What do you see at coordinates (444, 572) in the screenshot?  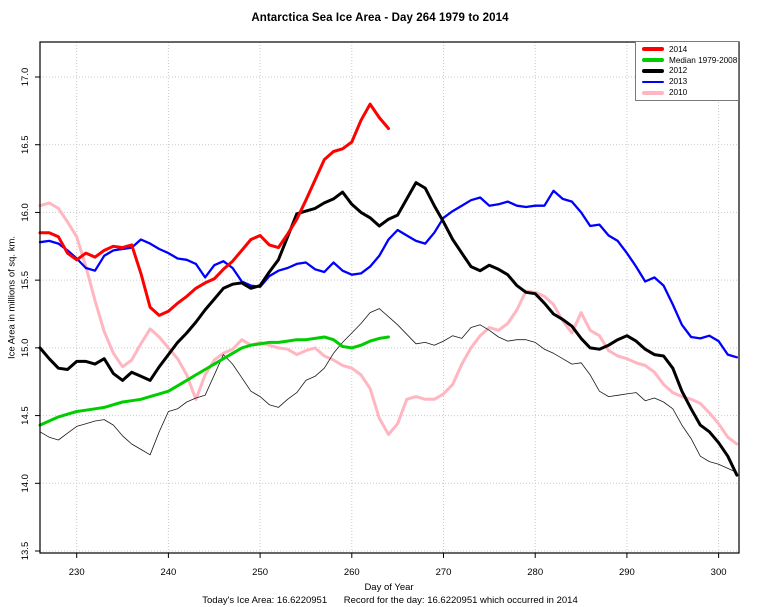 I see `x-tick-label-270: 270` at bounding box center [444, 572].